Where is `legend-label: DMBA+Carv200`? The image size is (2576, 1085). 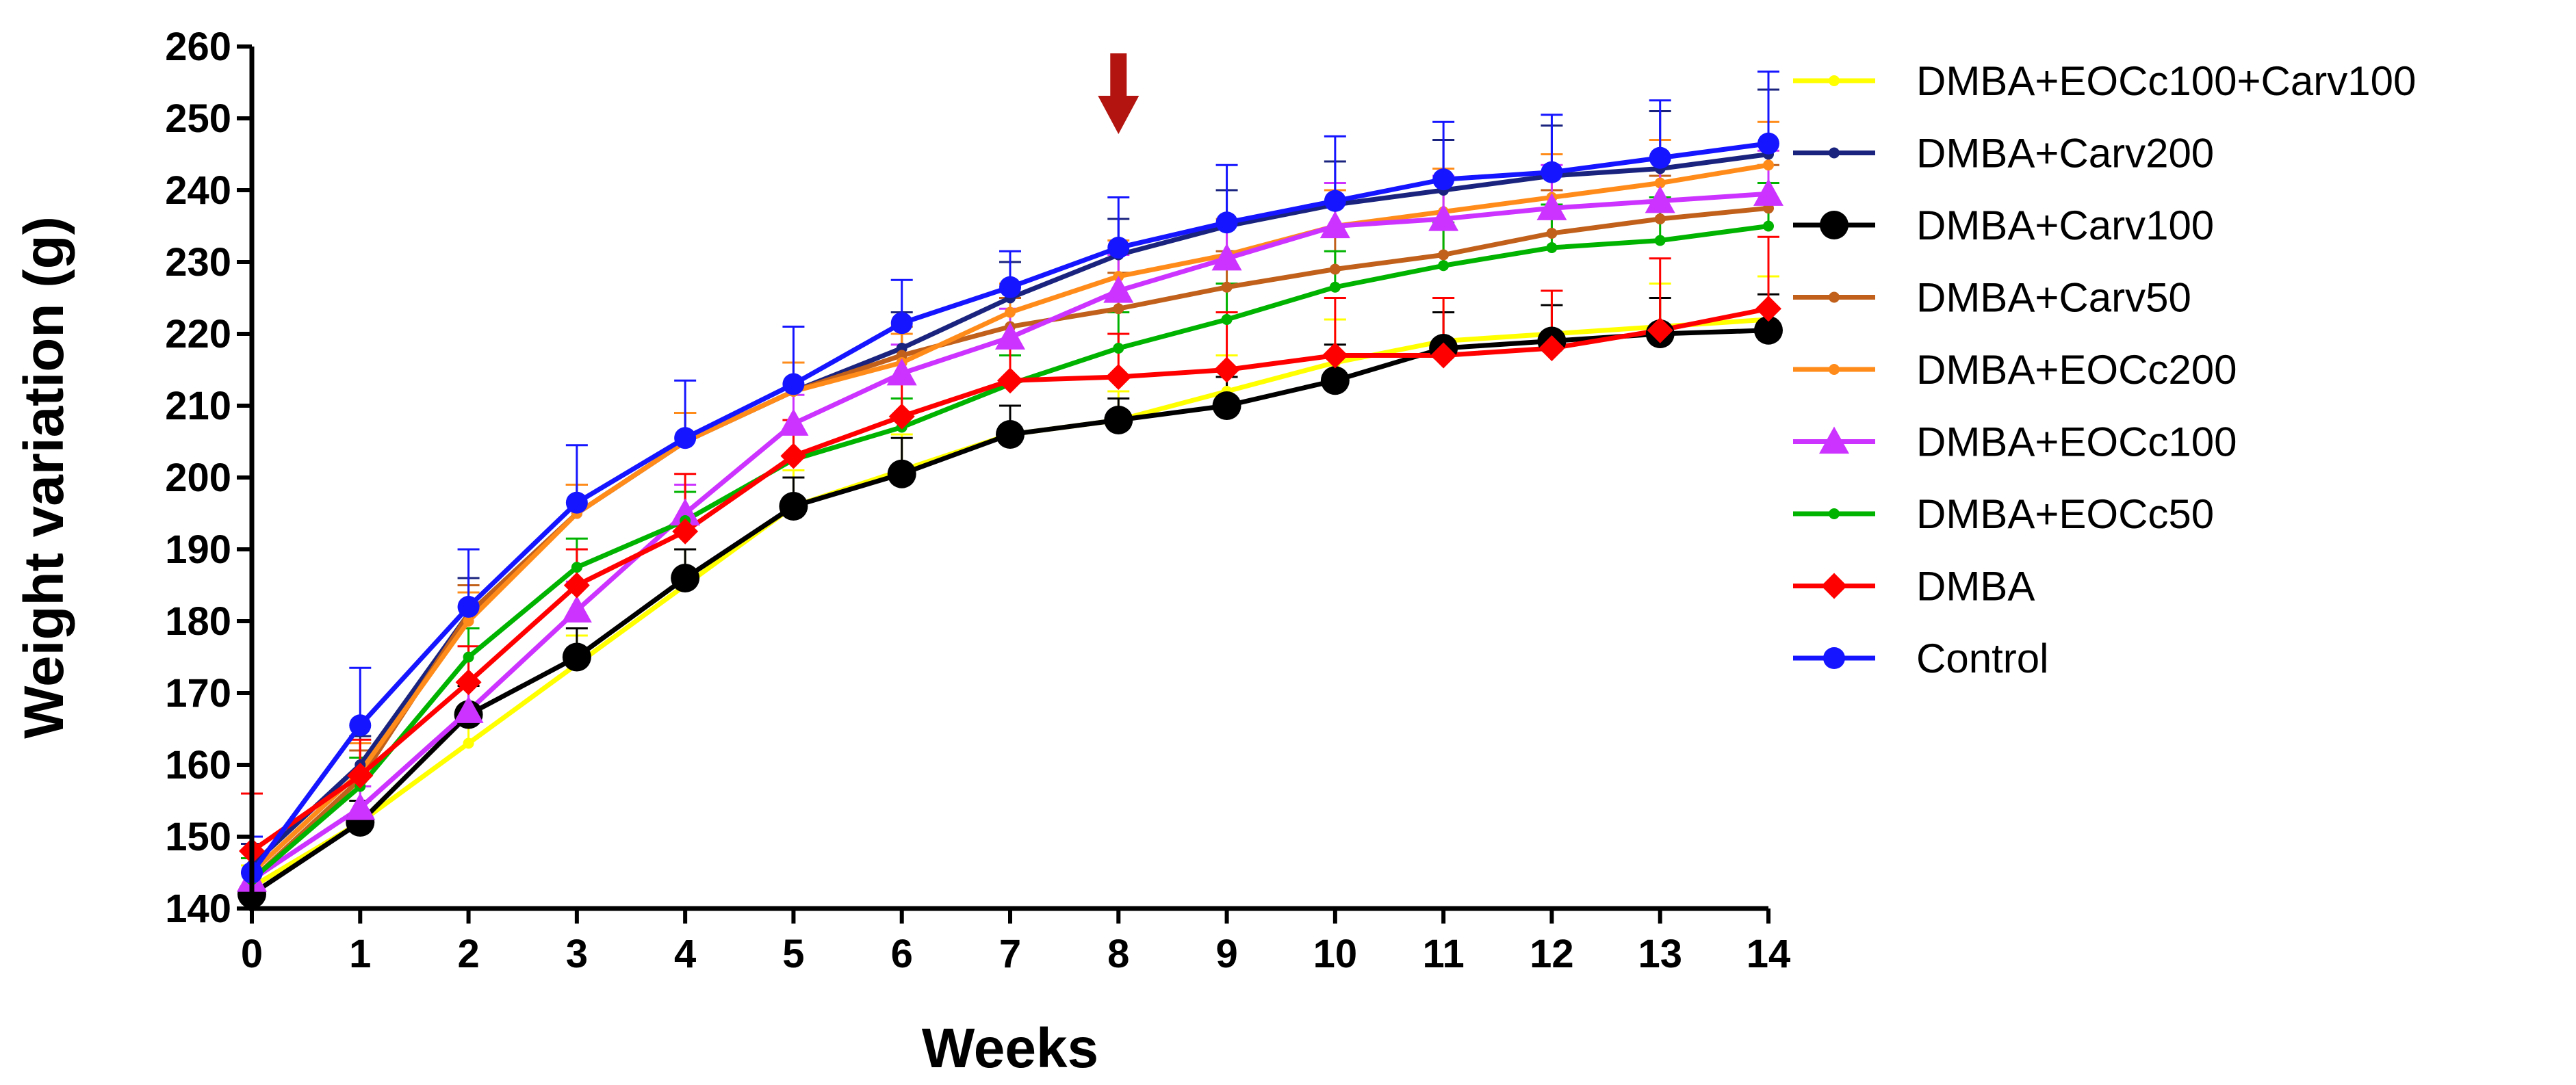
legend-label: DMBA+Carv200 is located at coordinates (2065, 154).